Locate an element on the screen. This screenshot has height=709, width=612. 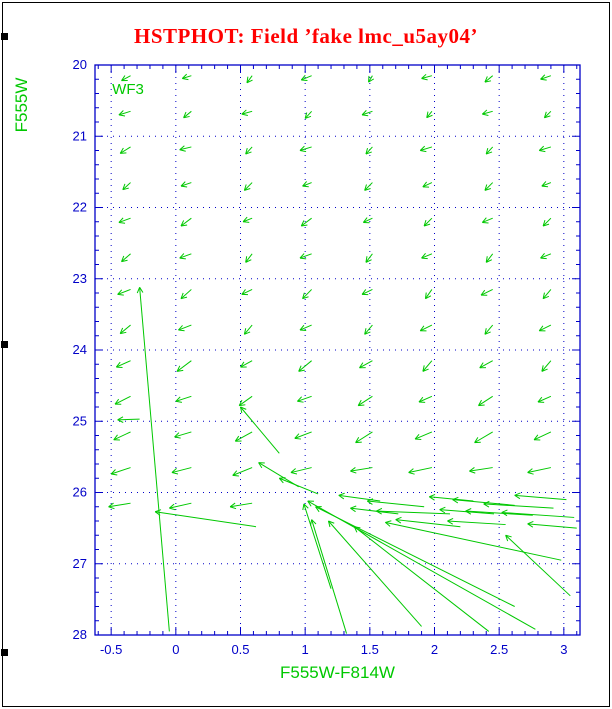
y-axis-title: F555W is located at coordinates (21, 105).